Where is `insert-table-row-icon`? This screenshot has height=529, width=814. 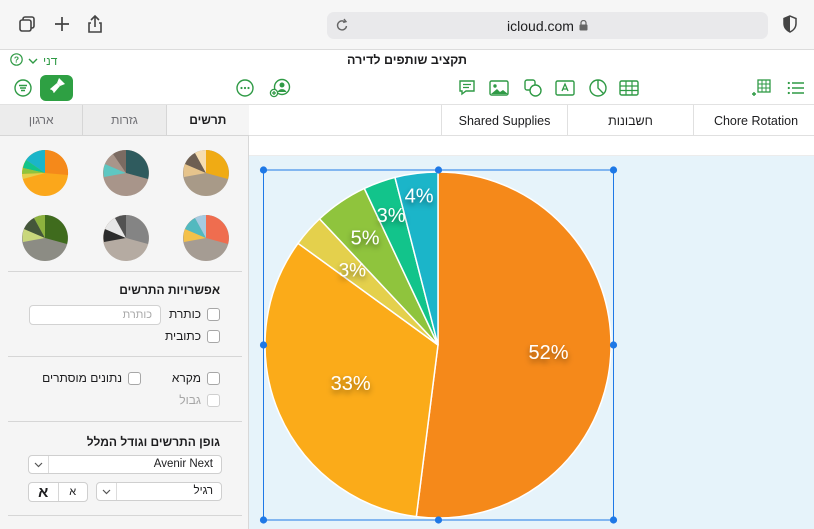
insert-table-row-icon is located at coordinates (762, 88).